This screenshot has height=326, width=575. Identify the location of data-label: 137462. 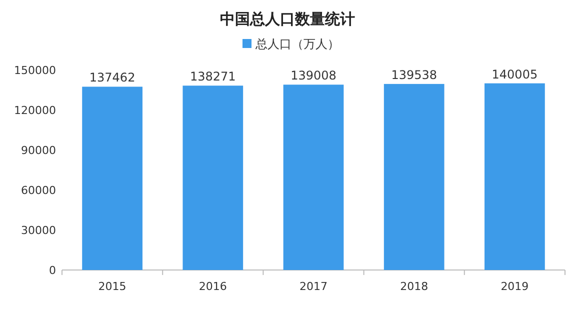
(112, 77).